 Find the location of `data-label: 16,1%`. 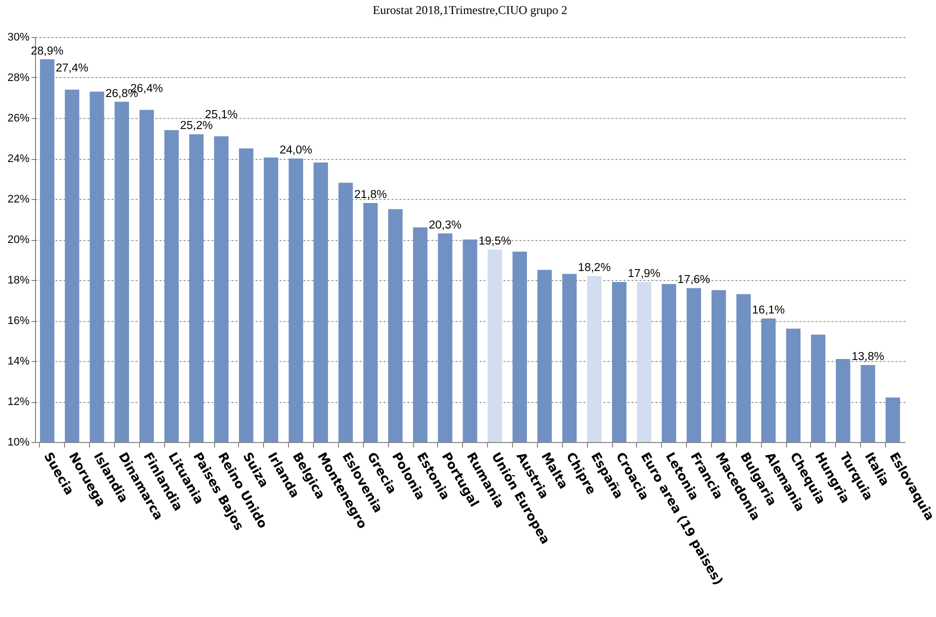

data-label: 16,1% is located at coordinates (768, 310).